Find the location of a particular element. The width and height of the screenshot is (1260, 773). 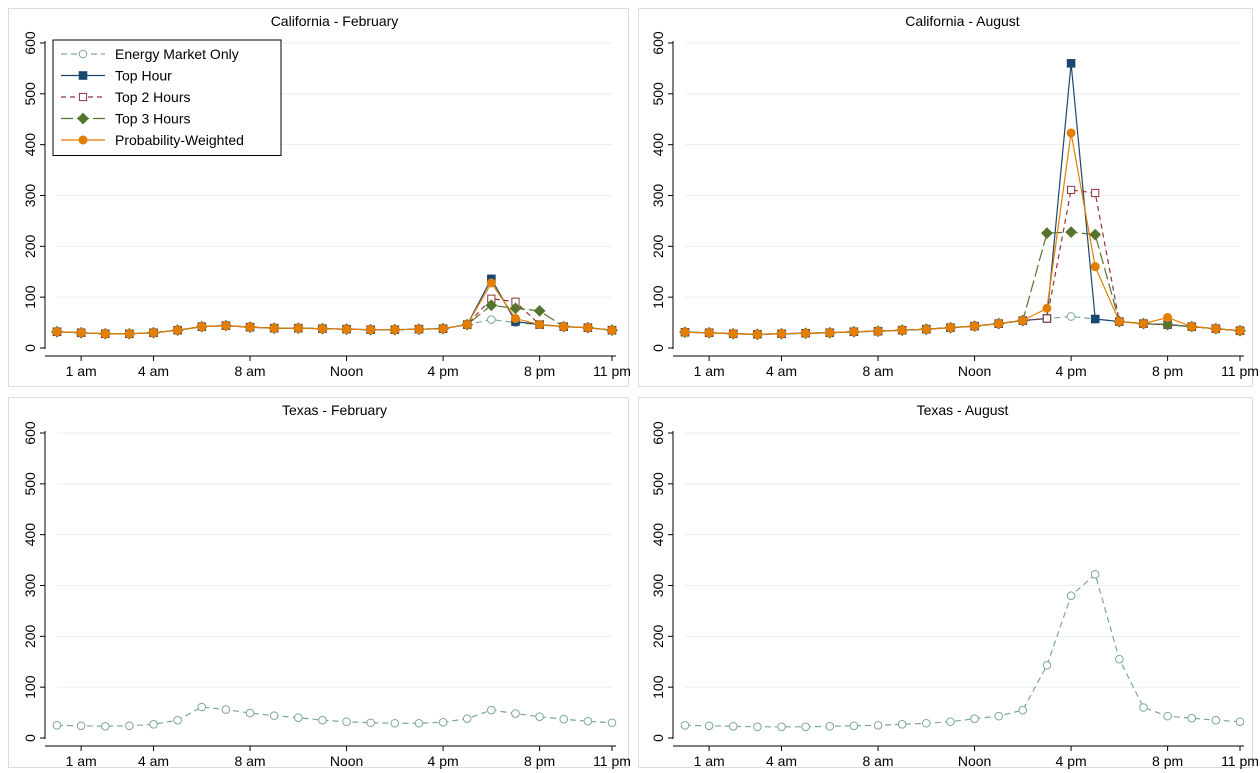

y-tick-label: 200 is located at coordinates (30, 246).